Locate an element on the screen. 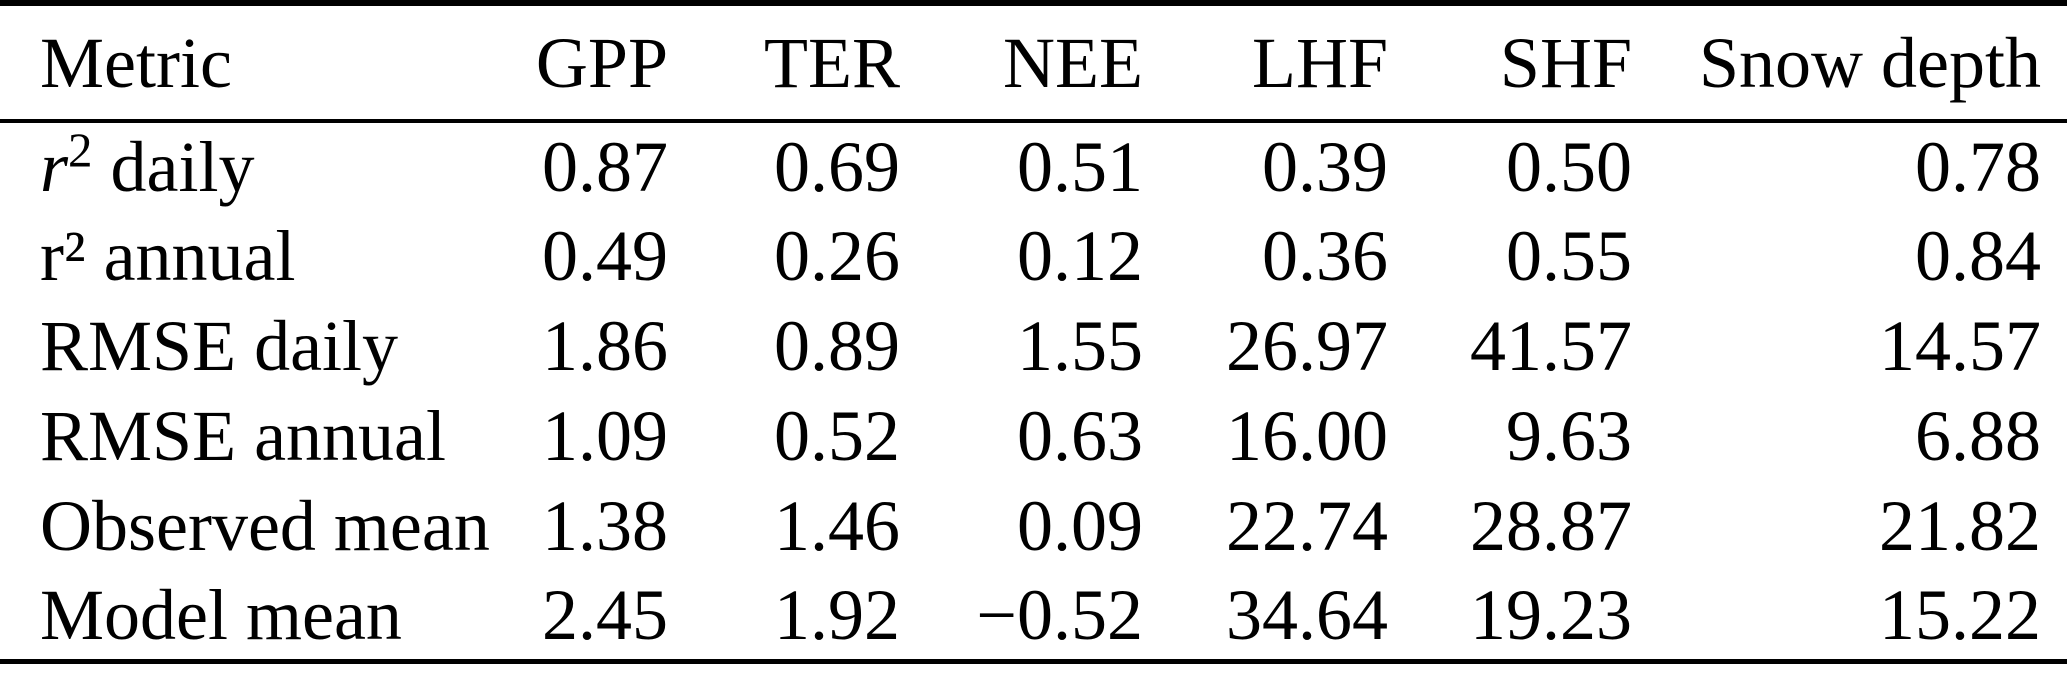  row-label-text: RMSE annual is located at coordinates (243, 436).